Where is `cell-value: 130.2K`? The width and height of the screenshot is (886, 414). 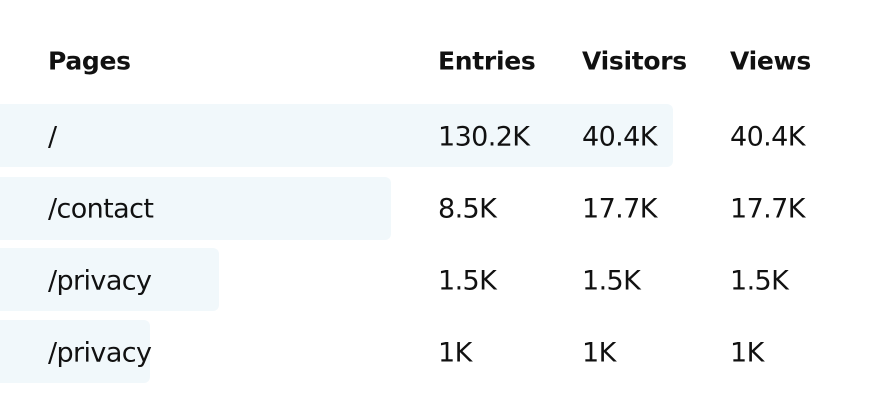 cell-value: 130.2K is located at coordinates (484, 137).